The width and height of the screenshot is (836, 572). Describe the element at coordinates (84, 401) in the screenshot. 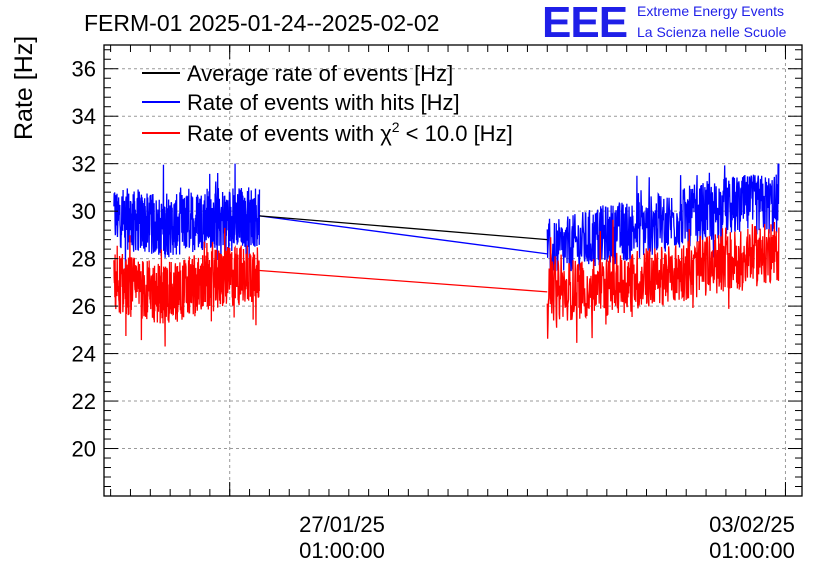

I see `y-tick-label-1: 22` at that location.